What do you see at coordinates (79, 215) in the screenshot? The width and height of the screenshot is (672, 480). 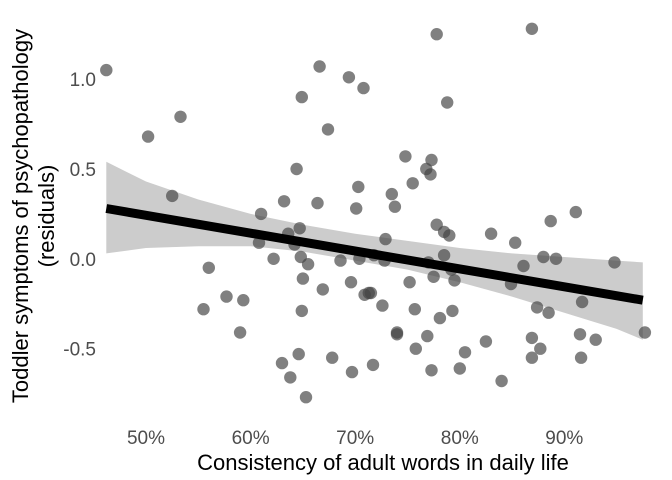 I see `y-axis-ticks: 1.0 0.5 0.0 -0.5` at bounding box center [79, 215].